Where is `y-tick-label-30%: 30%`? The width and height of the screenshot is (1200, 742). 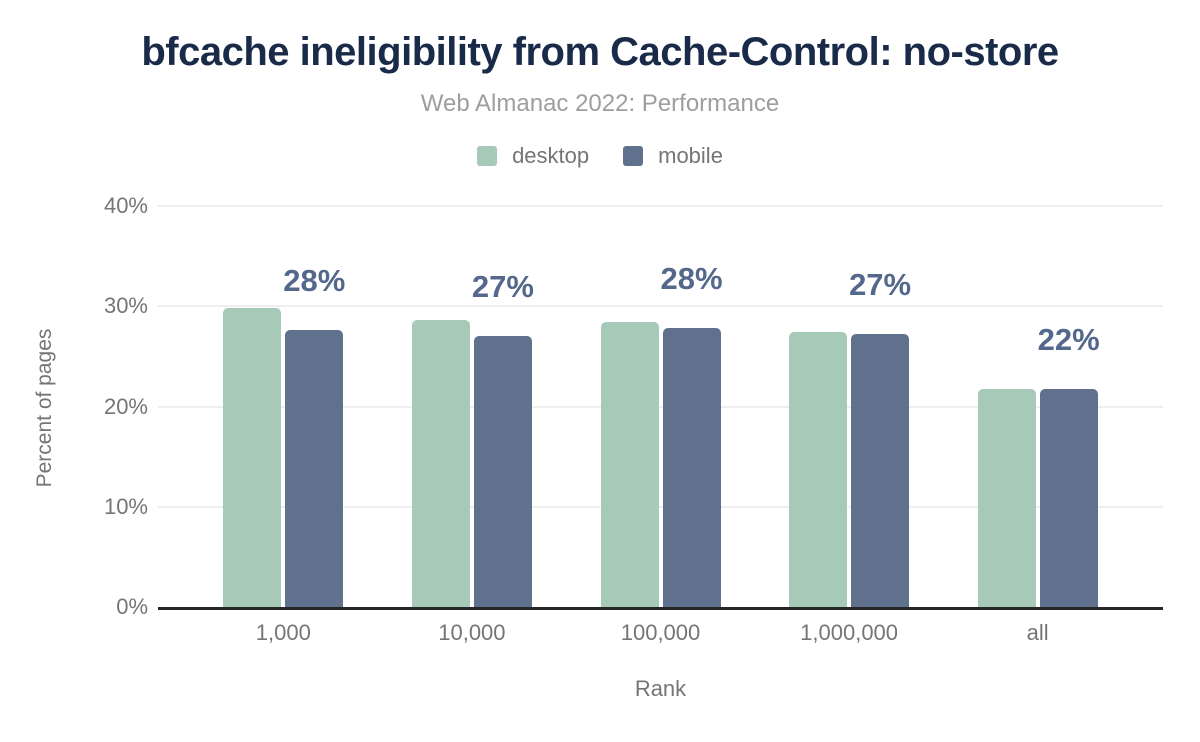
y-tick-label-30%: 30% is located at coordinates (125, 306).